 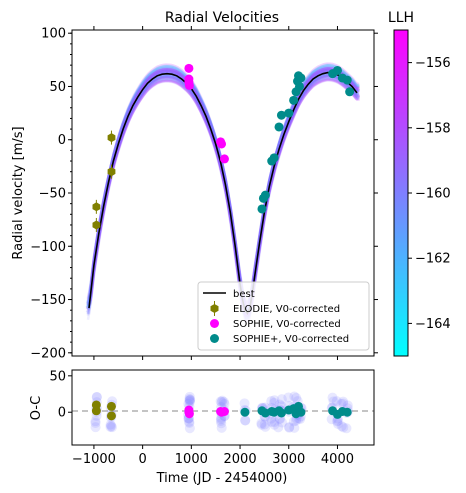 I want to click on legend-label-elodie: ELODIE, V0-corrected, so click(x=286, y=309).